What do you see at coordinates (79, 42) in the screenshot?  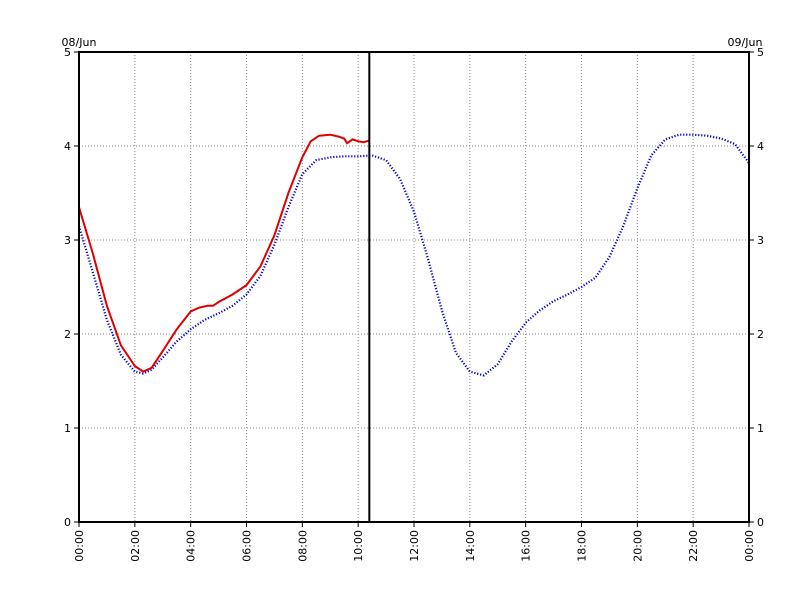 I see `date-label-left: 08/Jun` at bounding box center [79, 42].